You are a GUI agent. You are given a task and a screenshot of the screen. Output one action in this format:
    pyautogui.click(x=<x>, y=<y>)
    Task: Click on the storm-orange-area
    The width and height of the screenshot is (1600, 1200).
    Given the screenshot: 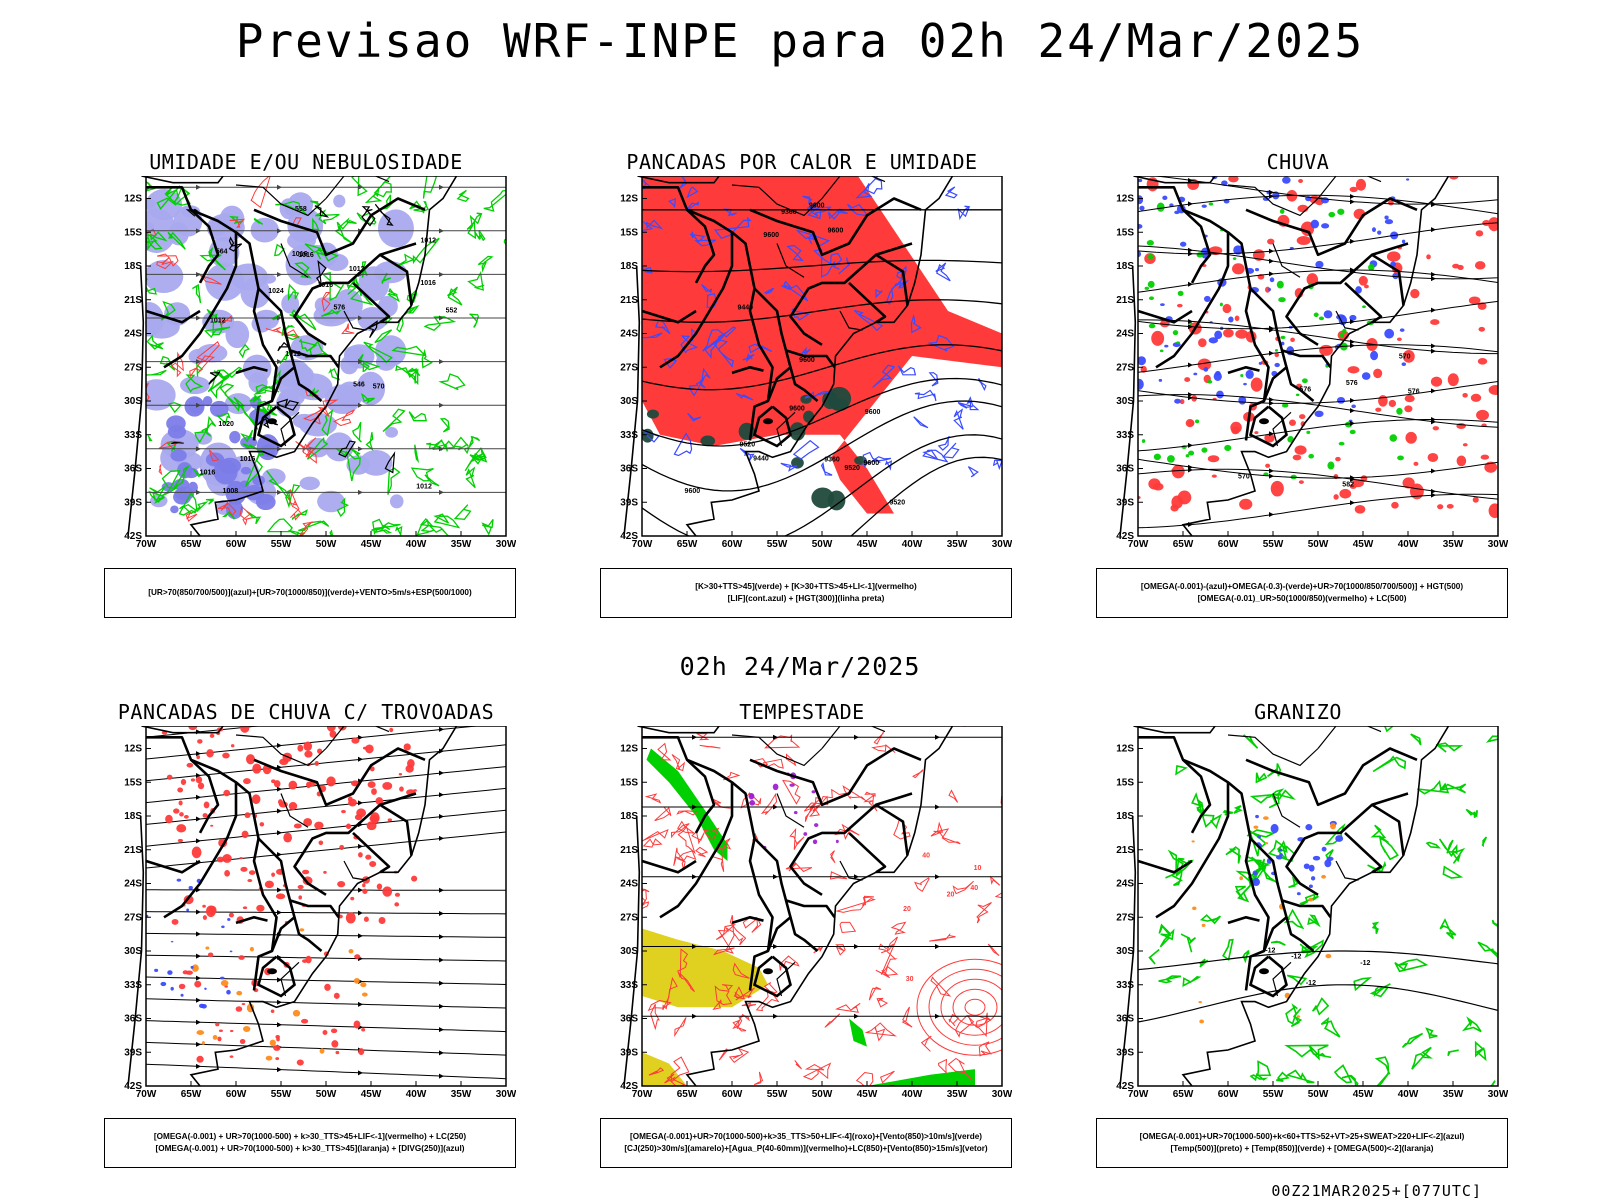 What is the action you would take?
    pyautogui.click(x=200, y=1033)
    